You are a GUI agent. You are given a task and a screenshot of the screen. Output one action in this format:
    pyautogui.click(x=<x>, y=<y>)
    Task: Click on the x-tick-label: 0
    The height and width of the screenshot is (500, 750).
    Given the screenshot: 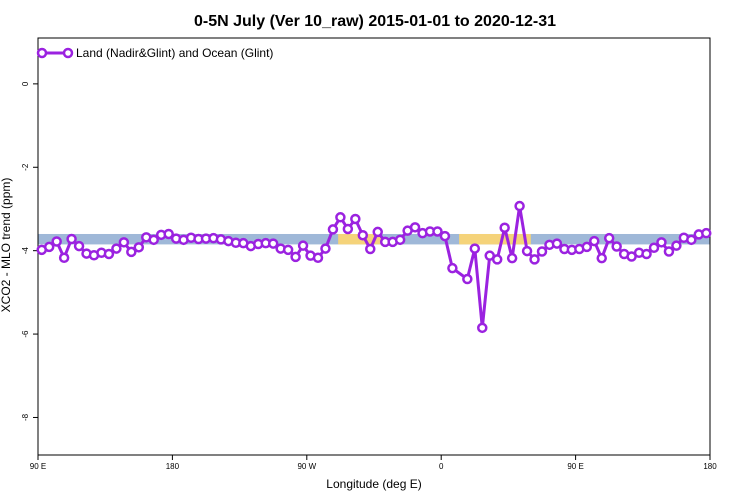 What is the action you would take?
    pyautogui.click(x=441, y=466)
    